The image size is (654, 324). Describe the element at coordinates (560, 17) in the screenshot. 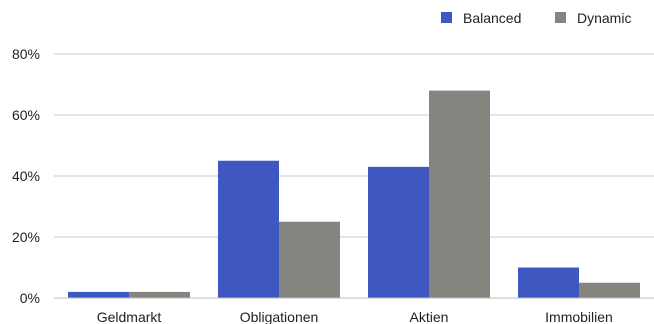

I see `legend-swatch-dynamic` at that location.